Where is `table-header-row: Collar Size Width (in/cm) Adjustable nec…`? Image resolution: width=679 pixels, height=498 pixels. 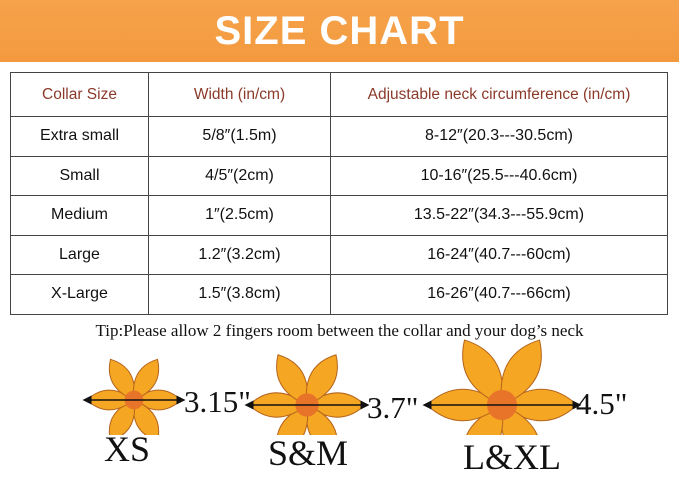
table-header-row: Collar Size Width (in/cm) Adjustable nec… is located at coordinates (339, 94).